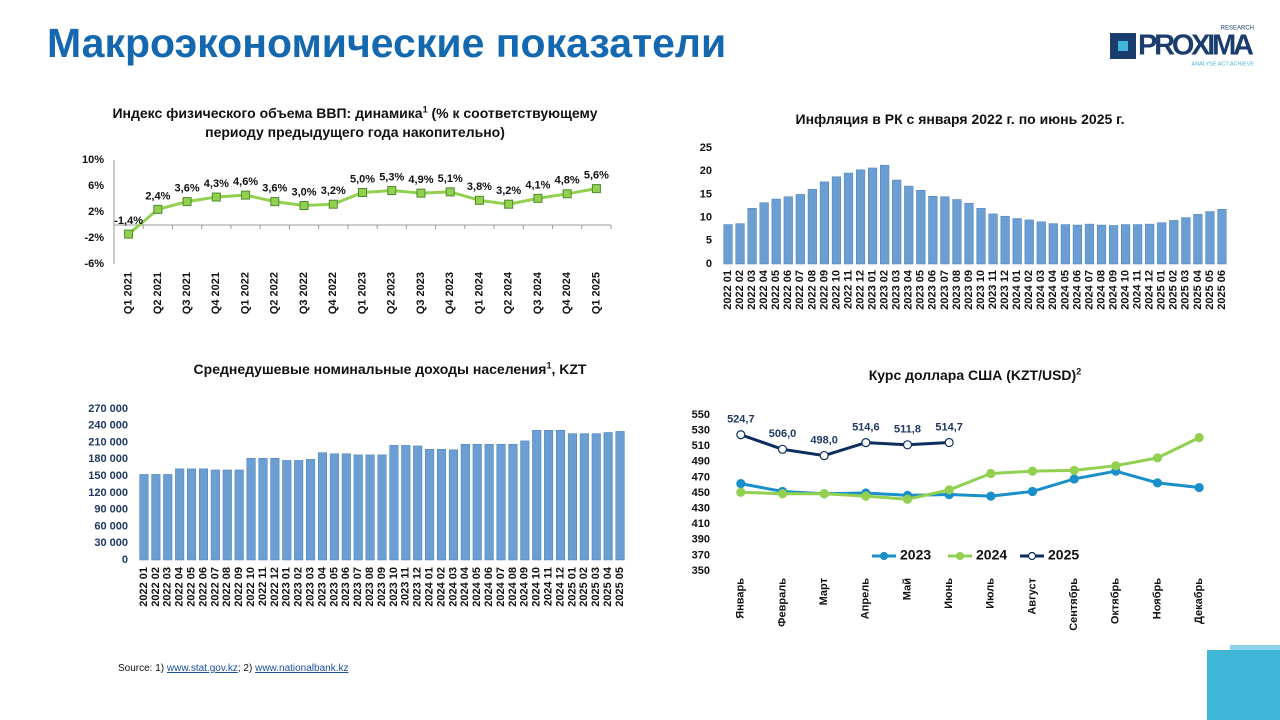 The image size is (1280, 720). What do you see at coordinates (1032, 556) in the screenshot?
I see `legend-swatch` at bounding box center [1032, 556].